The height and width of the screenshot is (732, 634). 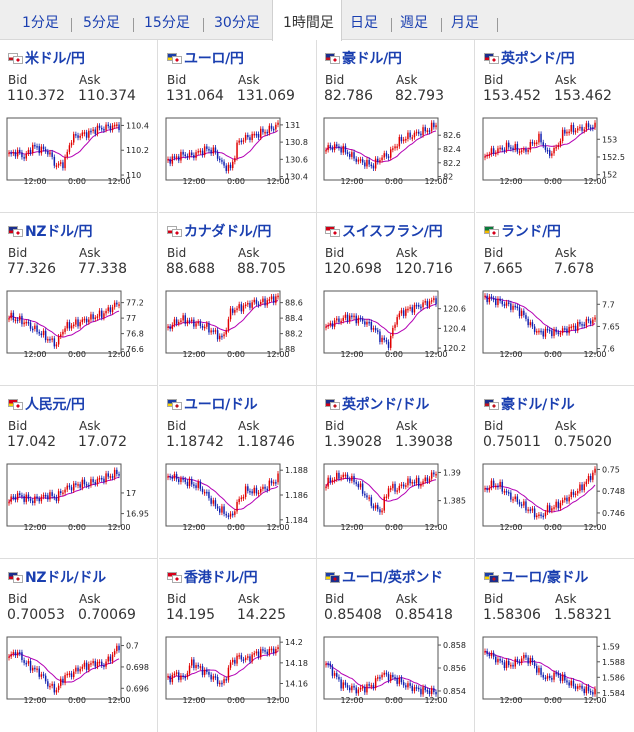 What do you see at coordinates (531, 232) in the screenshot?
I see `pair-name-link: ランド/円` at bounding box center [531, 232].